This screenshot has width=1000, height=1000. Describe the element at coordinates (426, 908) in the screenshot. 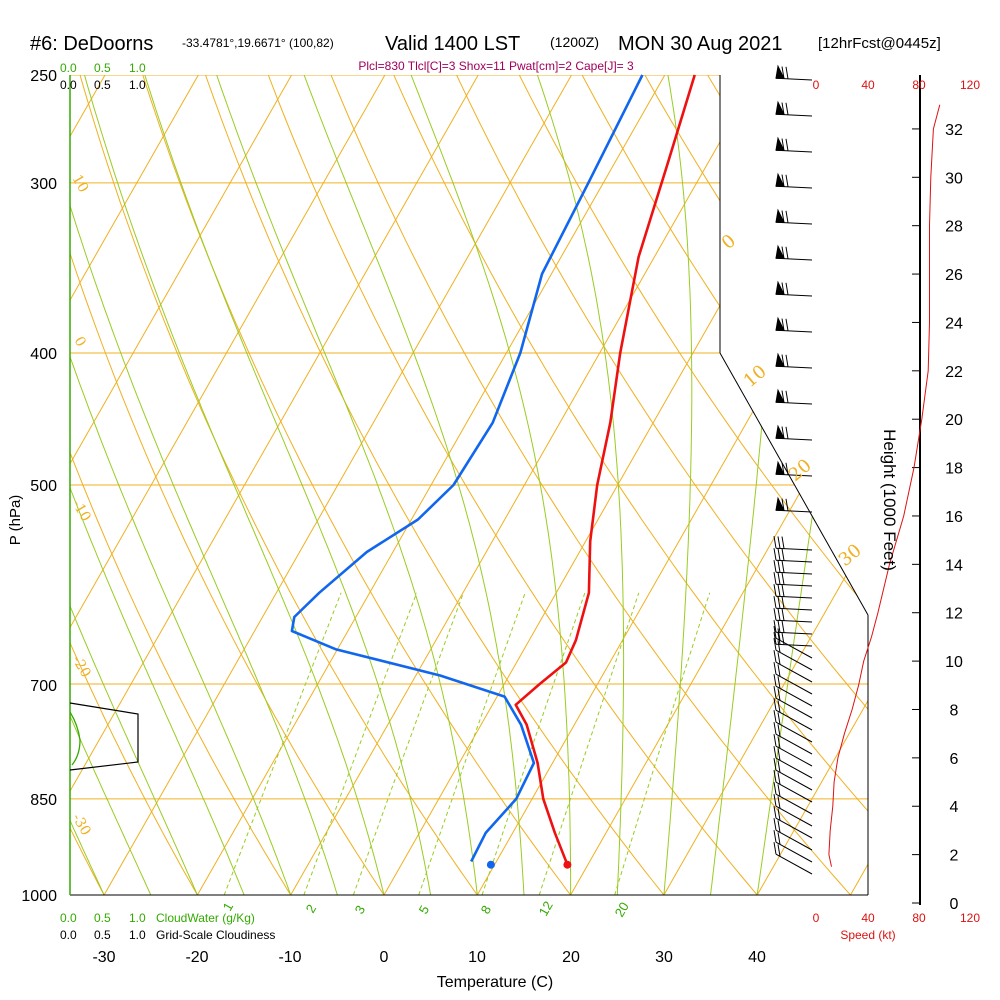

I see `mixing-ratio-labels: 1 2 3 5 8 12 20` at that location.